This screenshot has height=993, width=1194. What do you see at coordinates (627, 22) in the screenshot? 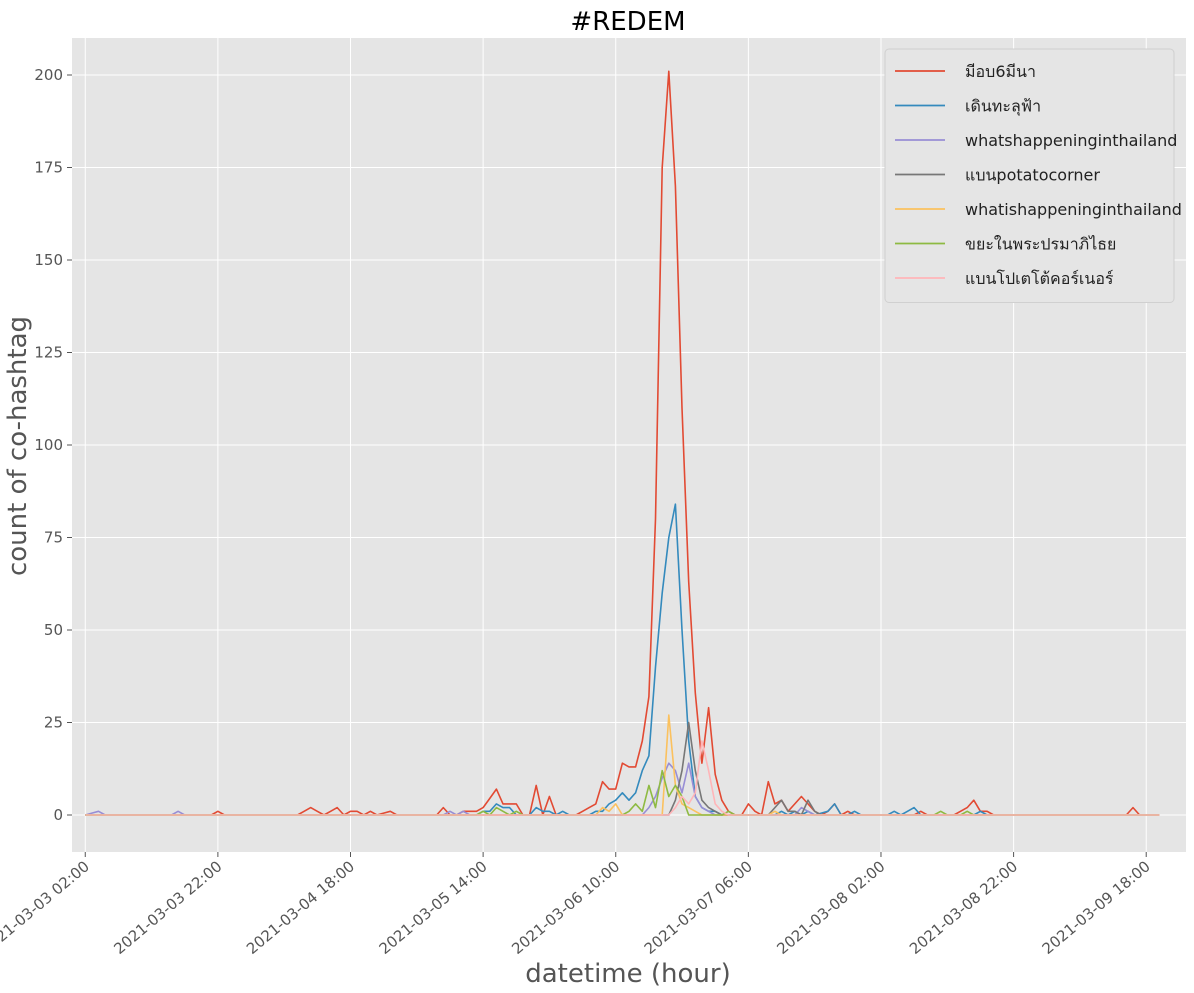
I see `chart-title: #REDEM` at bounding box center [627, 22].